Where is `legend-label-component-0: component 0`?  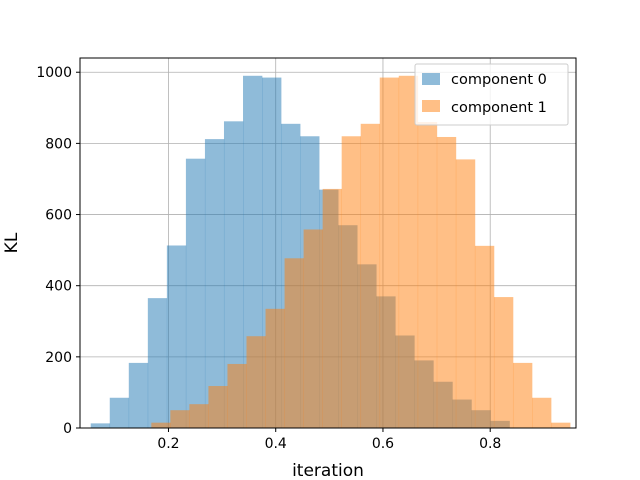
legend-label-component-0: component 0 is located at coordinates (499, 80).